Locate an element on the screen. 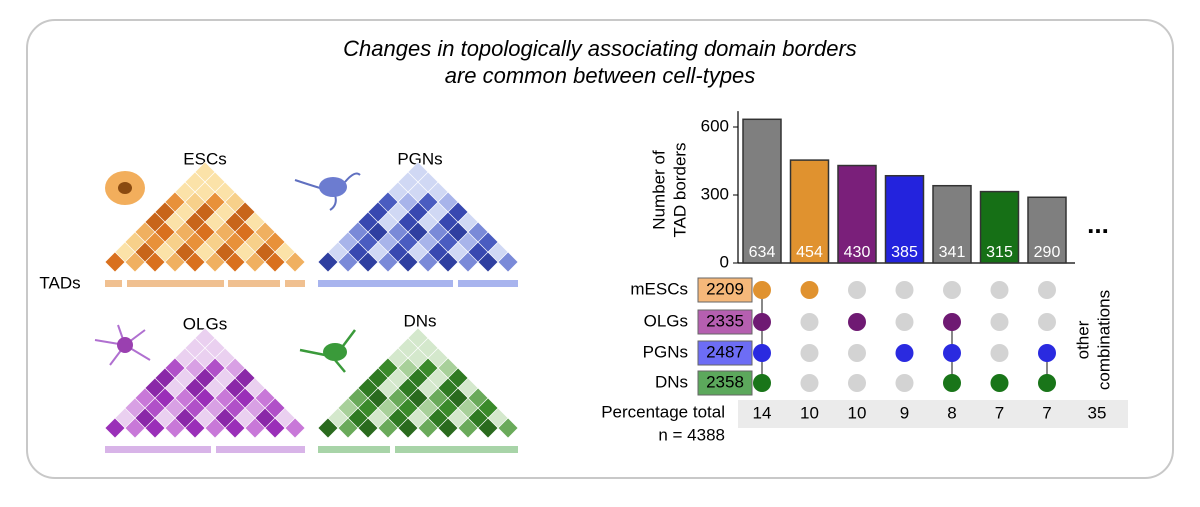  bar-value-label: 430 is located at coordinates (857, 252).